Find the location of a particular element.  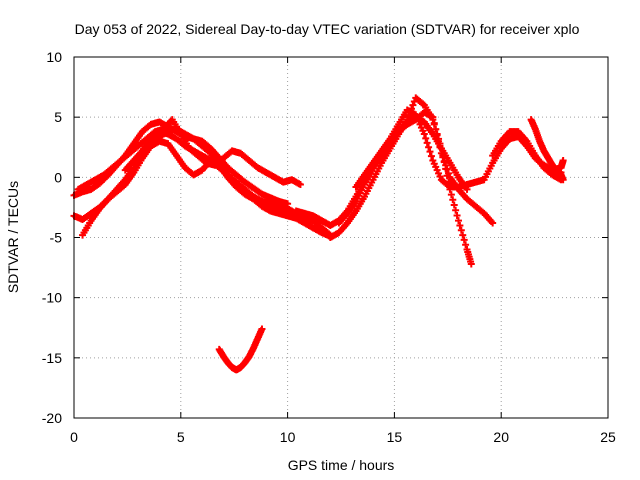

x-tick-label: 20 is located at coordinates (501, 437).